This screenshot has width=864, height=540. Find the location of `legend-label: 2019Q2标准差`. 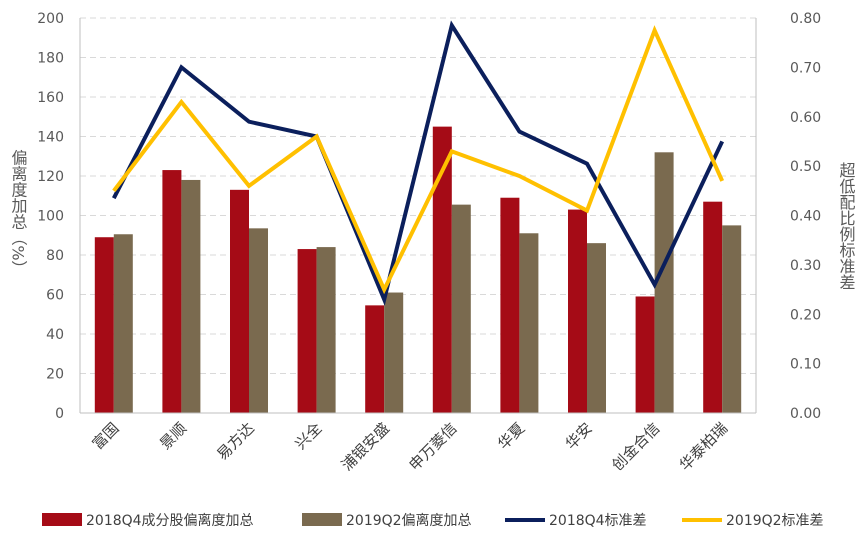

legend-label: 2019Q2标准差 is located at coordinates (775, 521).